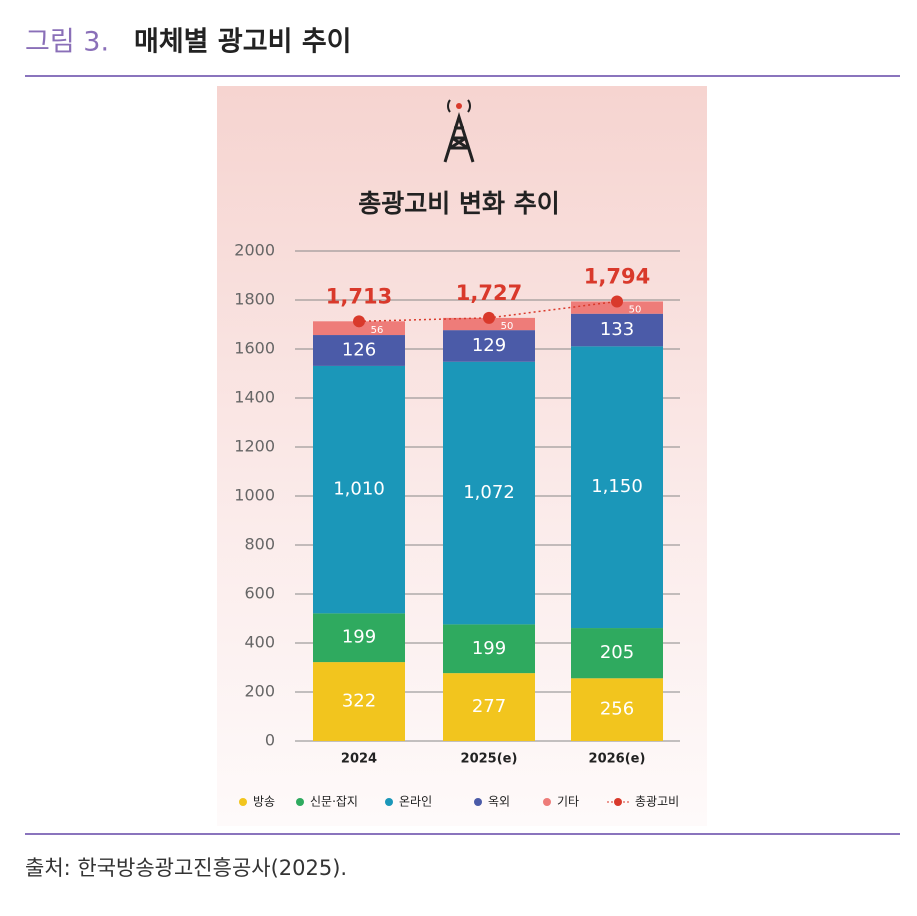 The image size is (917, 916). What do you see at coordinates (334, 802) in the screenshot?
I see `legend-label: 신문·잡지` at bounding box center [334, 802].